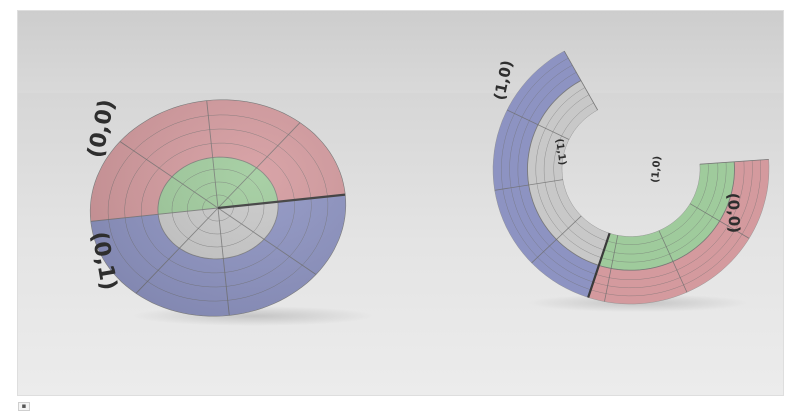  I want to click on image-icon: ▪, so click(24, 406).